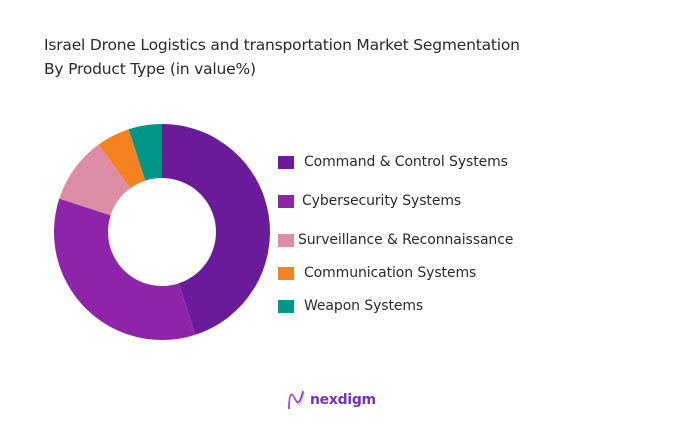 Image resolution: width=674 pixels, height=443 pixels. I want to click on legend-label: Communication Systems, so click(390, 273).